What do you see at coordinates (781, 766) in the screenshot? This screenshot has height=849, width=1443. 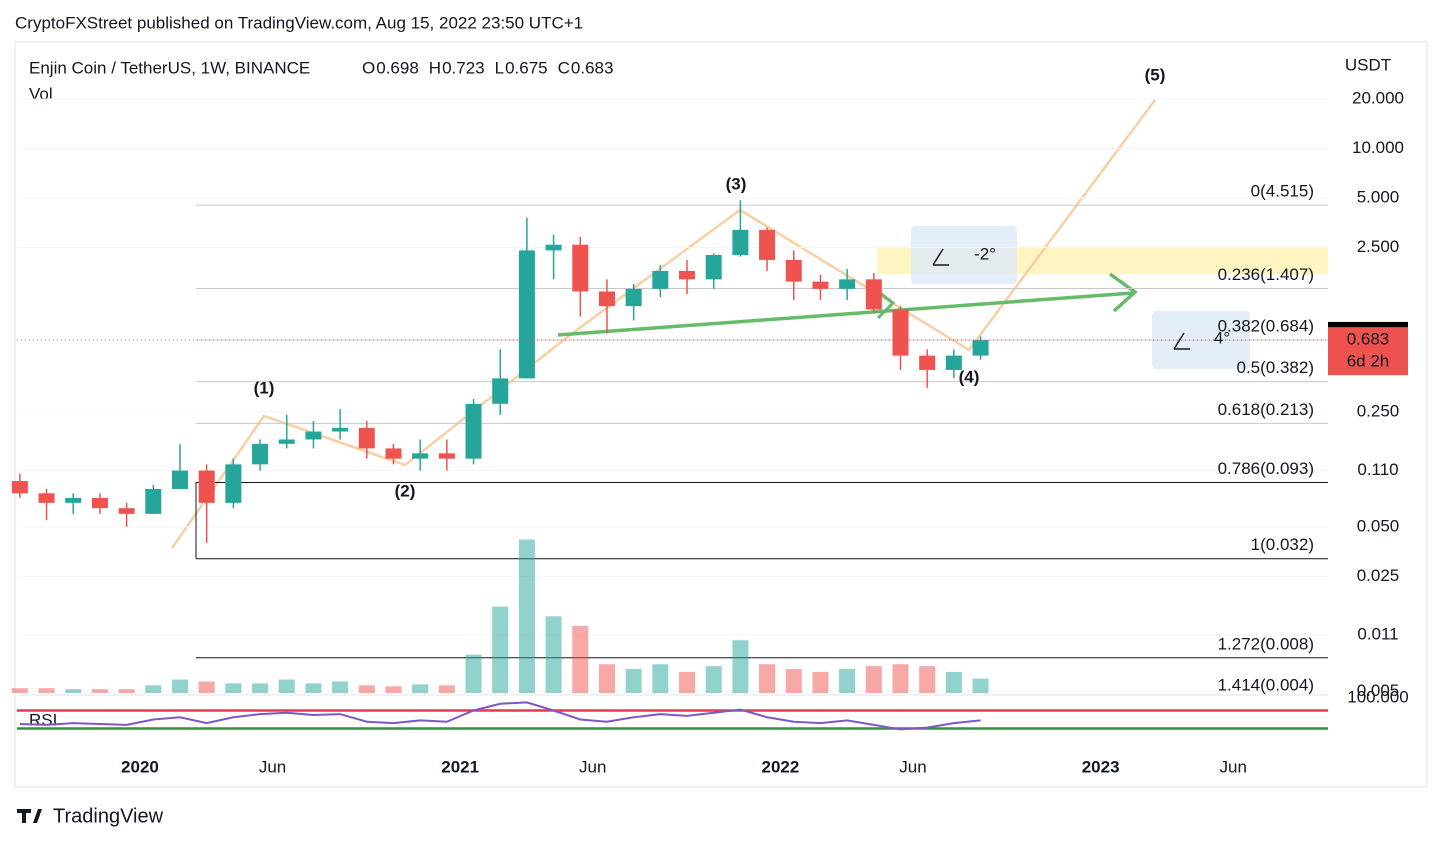 I see `x-tick-label: 2022` at bounding box center [781, 766].